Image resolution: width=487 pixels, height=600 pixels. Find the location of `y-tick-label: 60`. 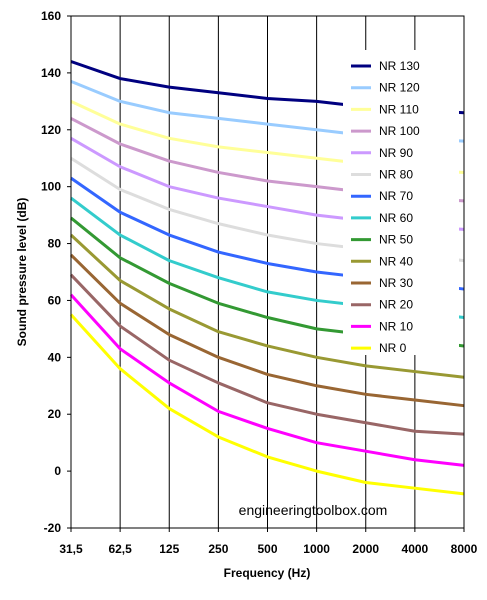

y-tick-label: 60 is located at coordinates (55, 300).